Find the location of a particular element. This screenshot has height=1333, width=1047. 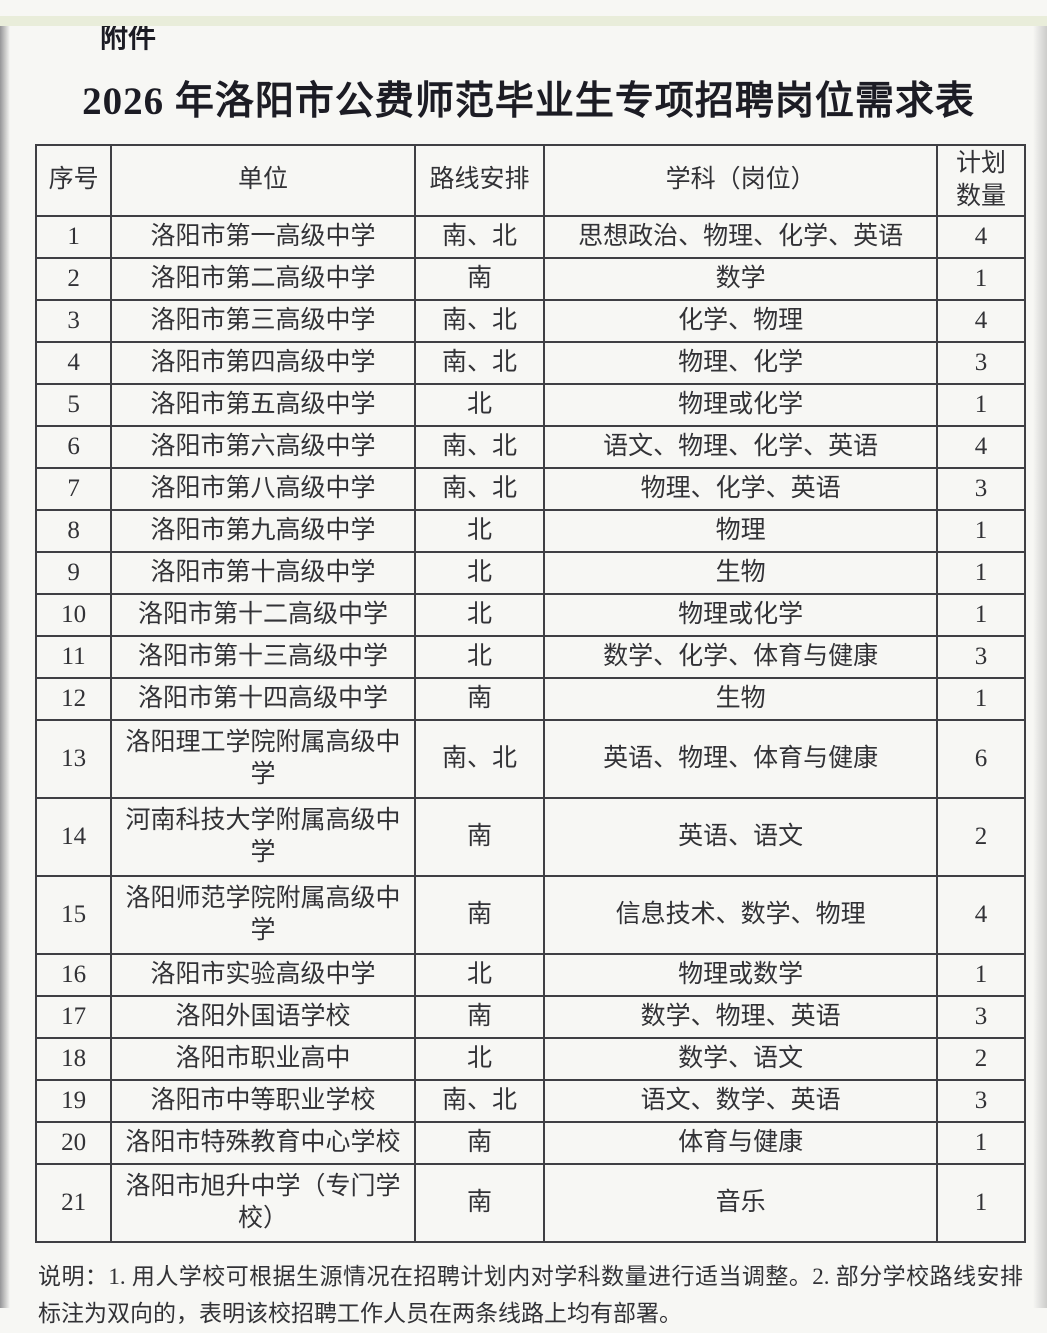

cell-quantity: 6 is located at coordinates (981, 759).